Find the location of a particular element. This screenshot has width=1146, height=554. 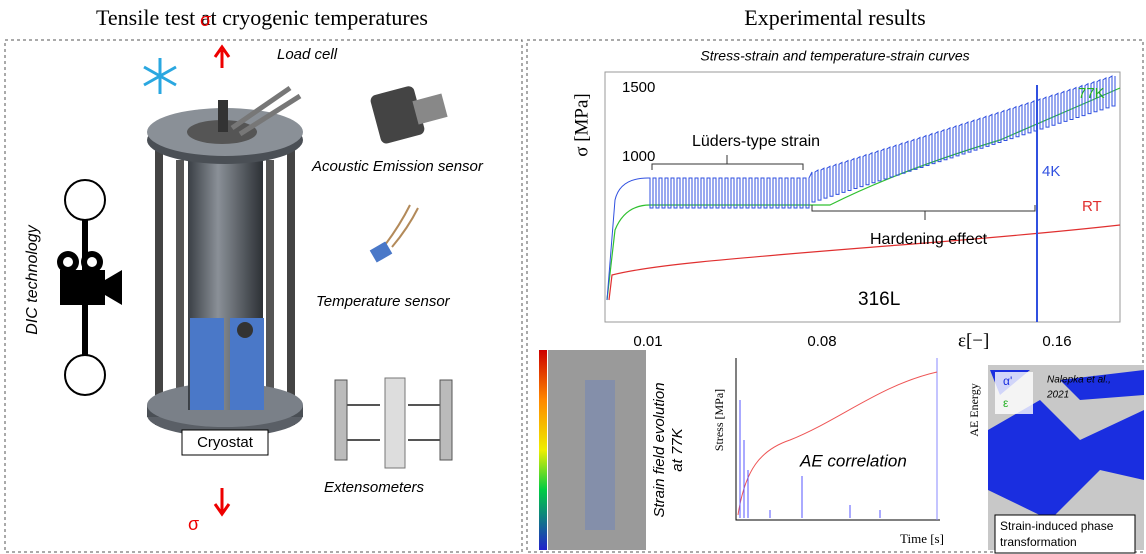

cryostat-drawing is located at coordinates (225, 261).